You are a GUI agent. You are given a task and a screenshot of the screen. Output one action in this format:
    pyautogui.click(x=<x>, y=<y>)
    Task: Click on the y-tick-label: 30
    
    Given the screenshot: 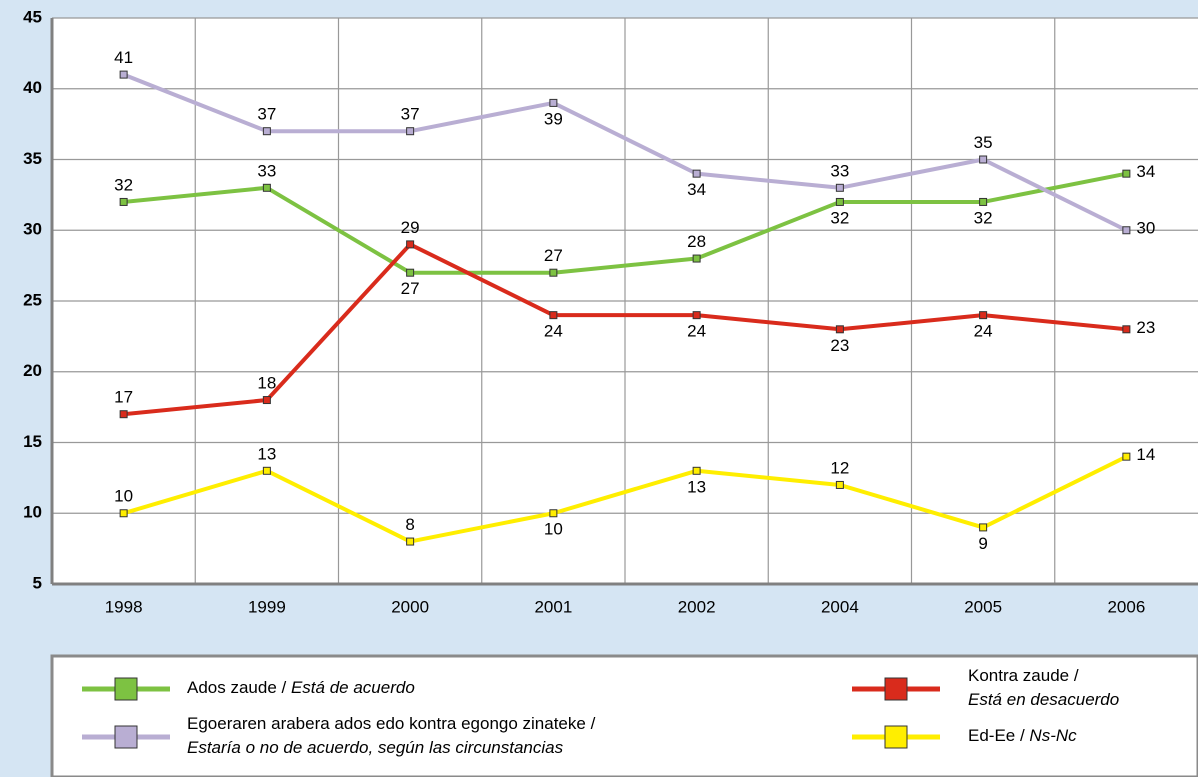 What is the action you would take?
    pyautogui.click(x=32, y=229)
    